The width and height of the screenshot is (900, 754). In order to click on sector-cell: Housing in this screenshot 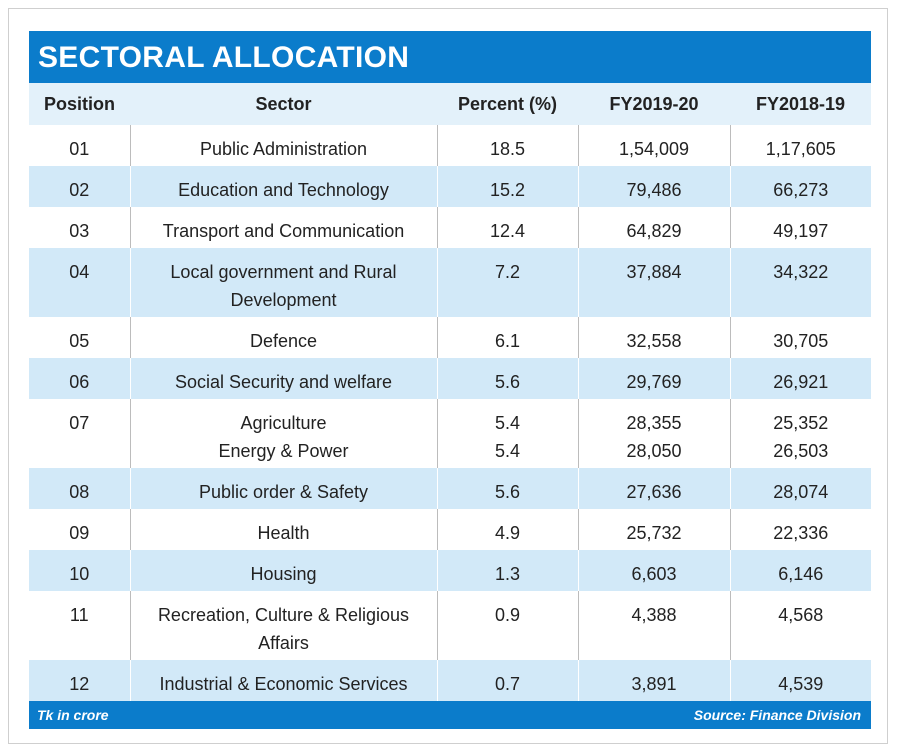, I will do `click(283, 570)`.